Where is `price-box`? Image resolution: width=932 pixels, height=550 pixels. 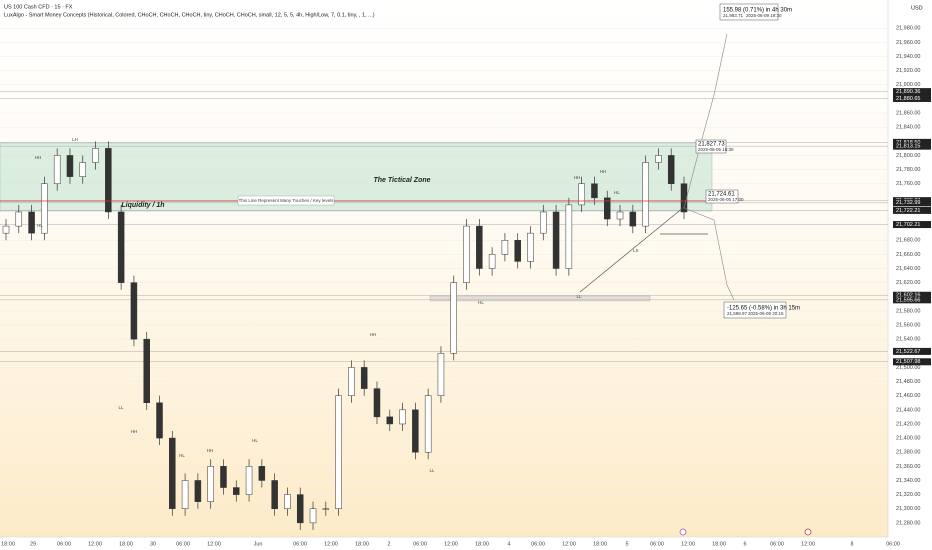 price-box is located at coordinates (722, 196).